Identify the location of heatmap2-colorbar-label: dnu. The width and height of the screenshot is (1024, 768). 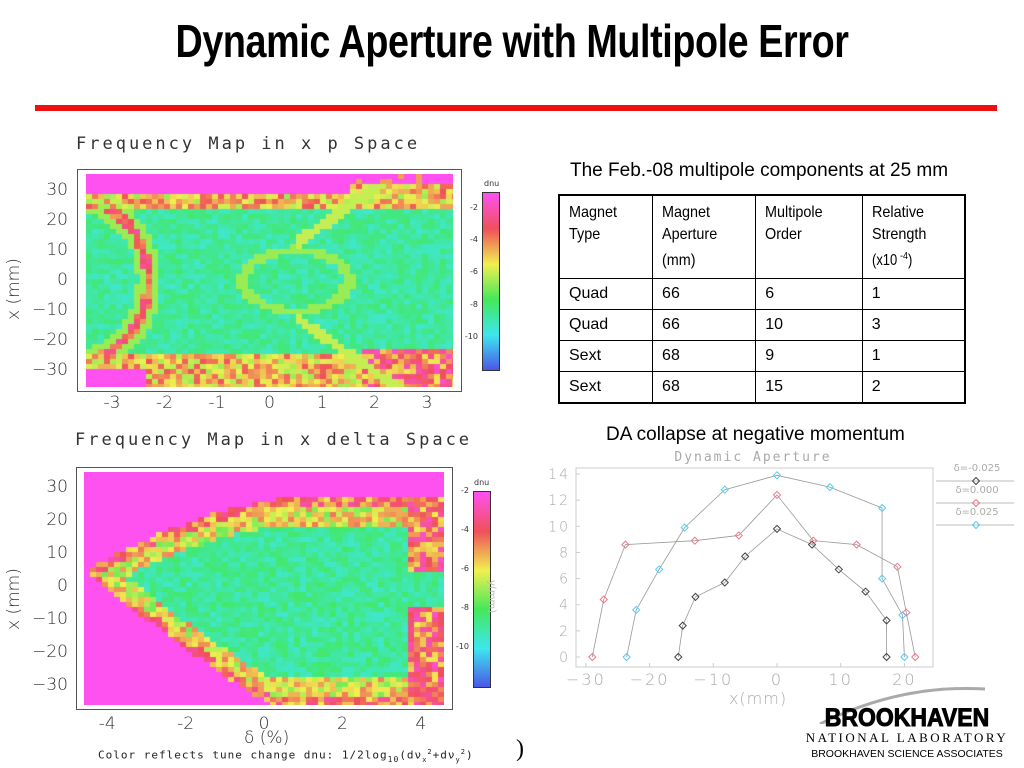
(482, 482).